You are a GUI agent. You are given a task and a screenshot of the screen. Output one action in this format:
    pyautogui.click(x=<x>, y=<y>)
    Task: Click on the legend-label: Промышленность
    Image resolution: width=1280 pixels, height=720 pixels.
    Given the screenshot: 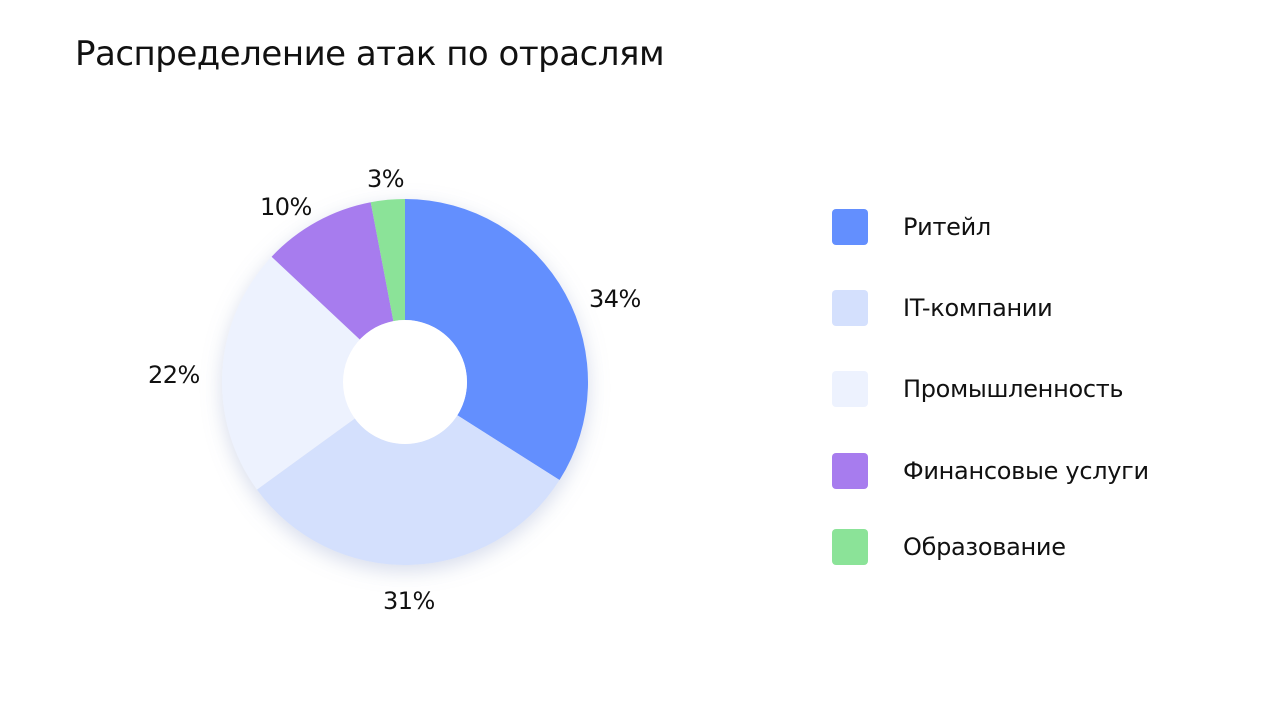 What is the action you would take?
    pyautogui.click(x=1013, y=389)
    